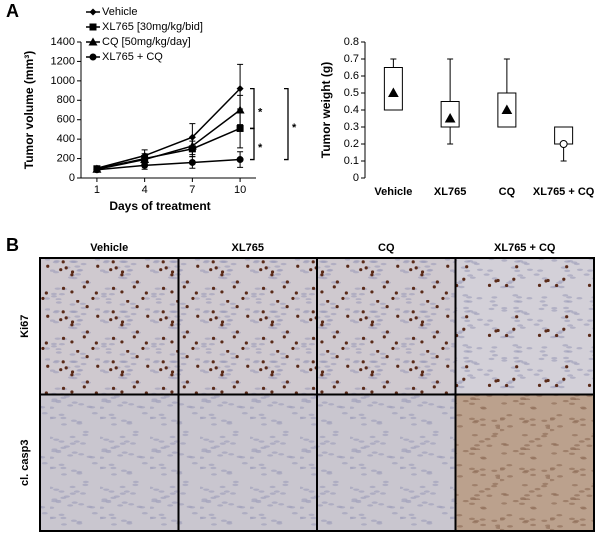 The height and width of the screenshot is (539, 600). Describe the element at coordinates (12, 11) in the screenshot. I see `panel-label: A` at that location.